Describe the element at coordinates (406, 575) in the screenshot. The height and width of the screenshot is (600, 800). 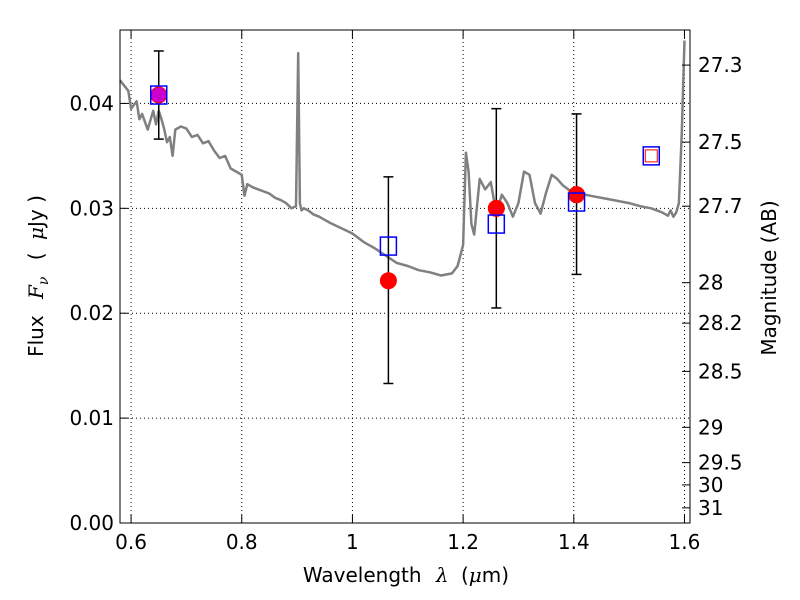
I see `x-axis-title: Wavelength λ (μm)` at that location.